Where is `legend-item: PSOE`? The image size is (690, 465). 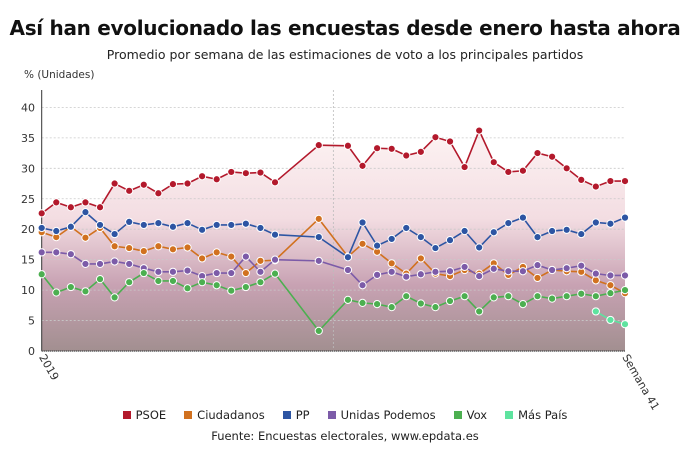
legend-item: PSOE is located at coordinates (144, 415).